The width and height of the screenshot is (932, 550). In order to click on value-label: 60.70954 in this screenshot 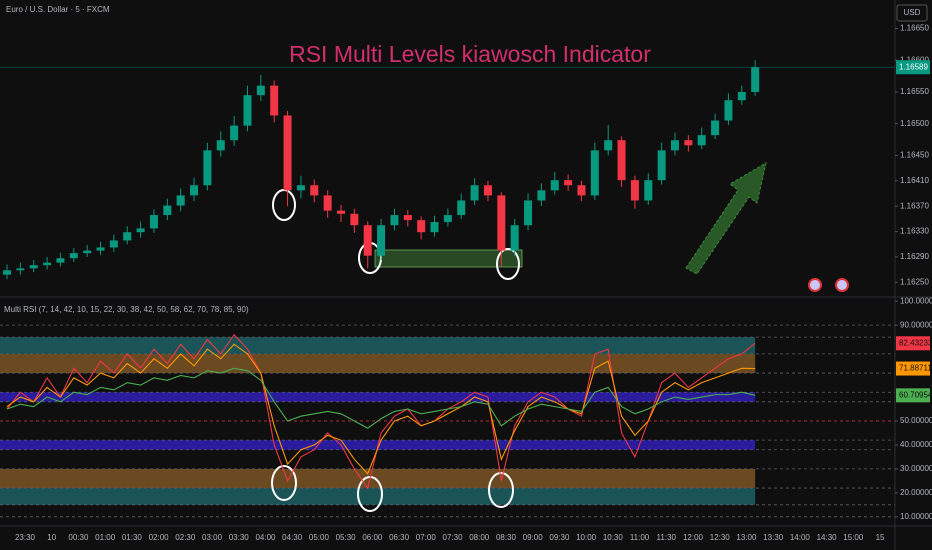, I will do `click(915, 394)`.